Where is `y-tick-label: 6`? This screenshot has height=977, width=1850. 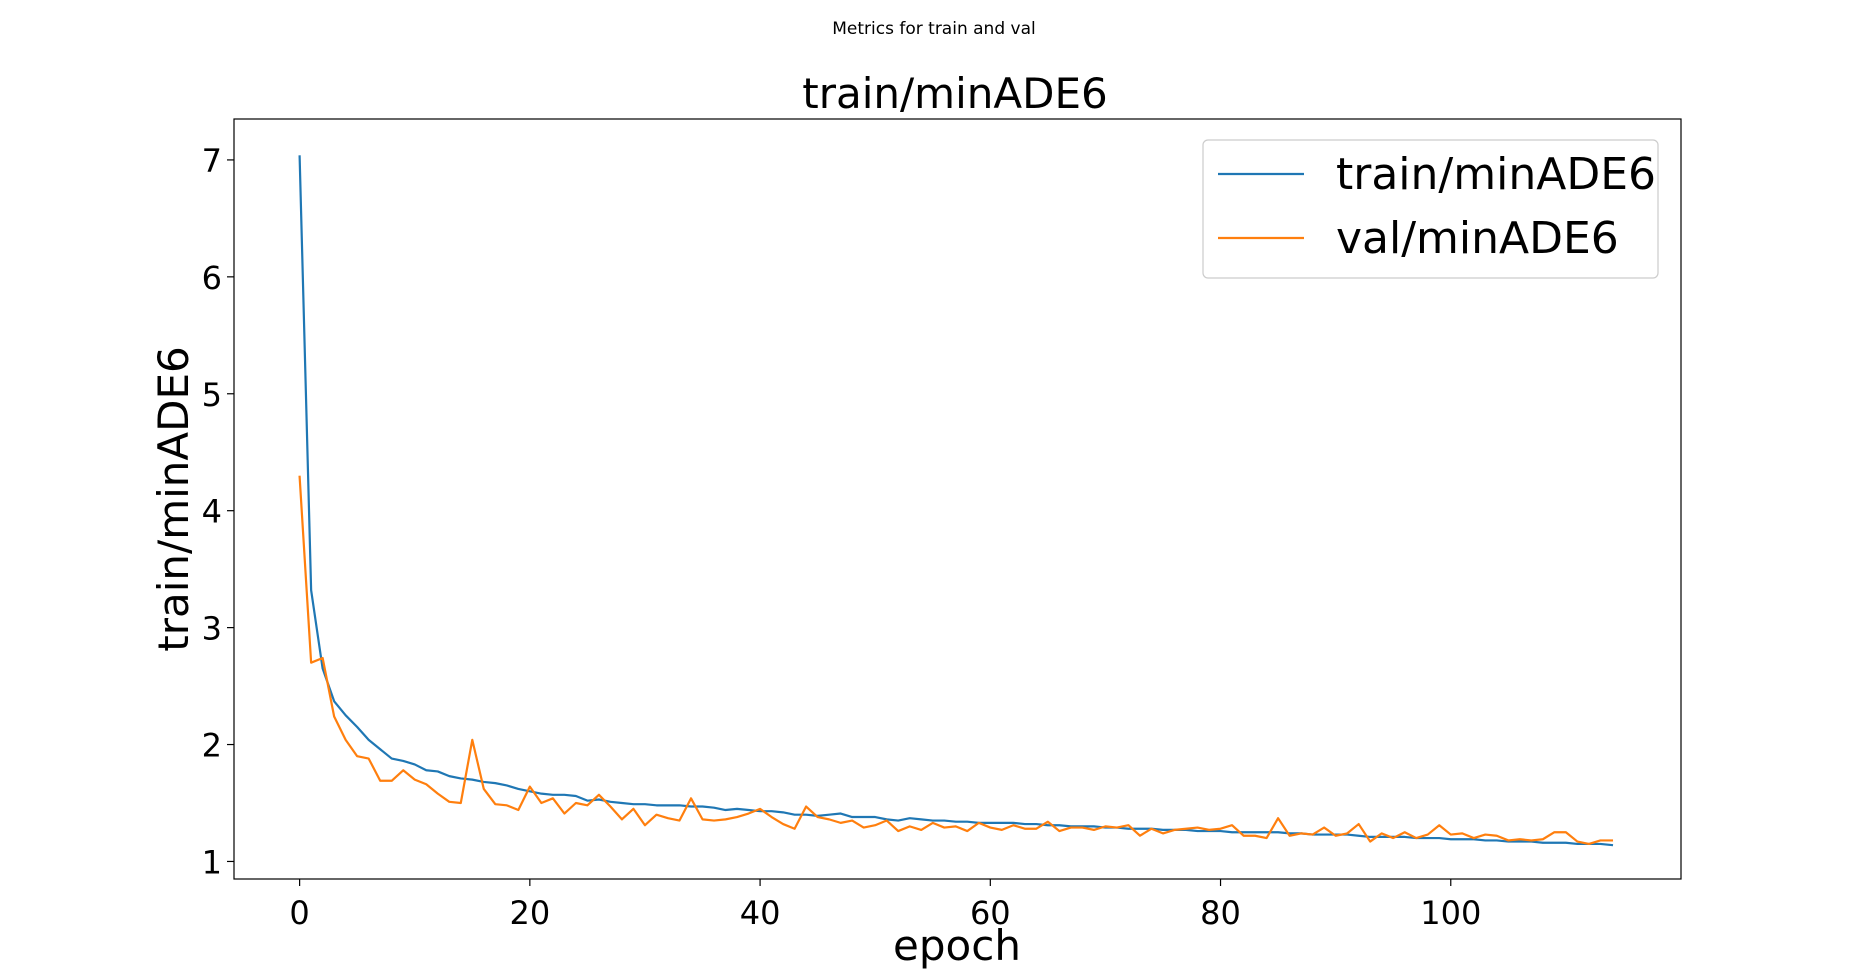
y-tick-label: 6 is located at coordinates (212, 278).